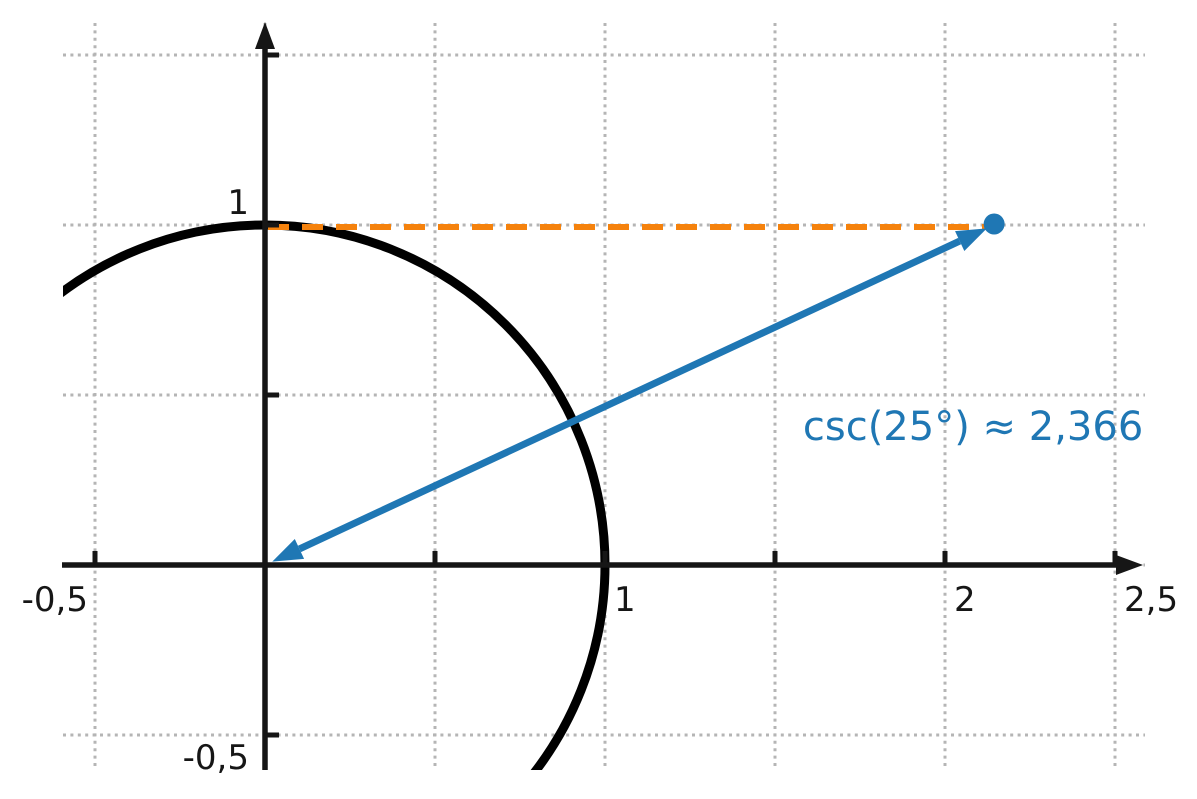 The width and height of the screenshot is (1197, 799). I want to click on x-axis-arrowhead, so click(1129, 565).